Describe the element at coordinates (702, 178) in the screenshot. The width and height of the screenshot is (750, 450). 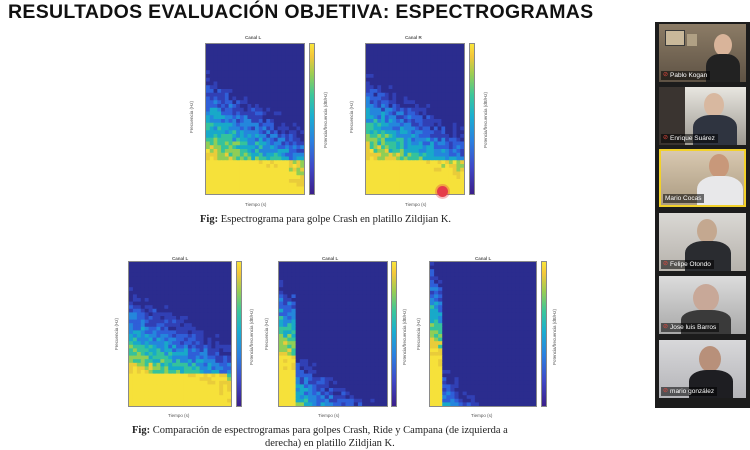
I see `participant-tile-mario-cocas: Mario Cocas` at that location.